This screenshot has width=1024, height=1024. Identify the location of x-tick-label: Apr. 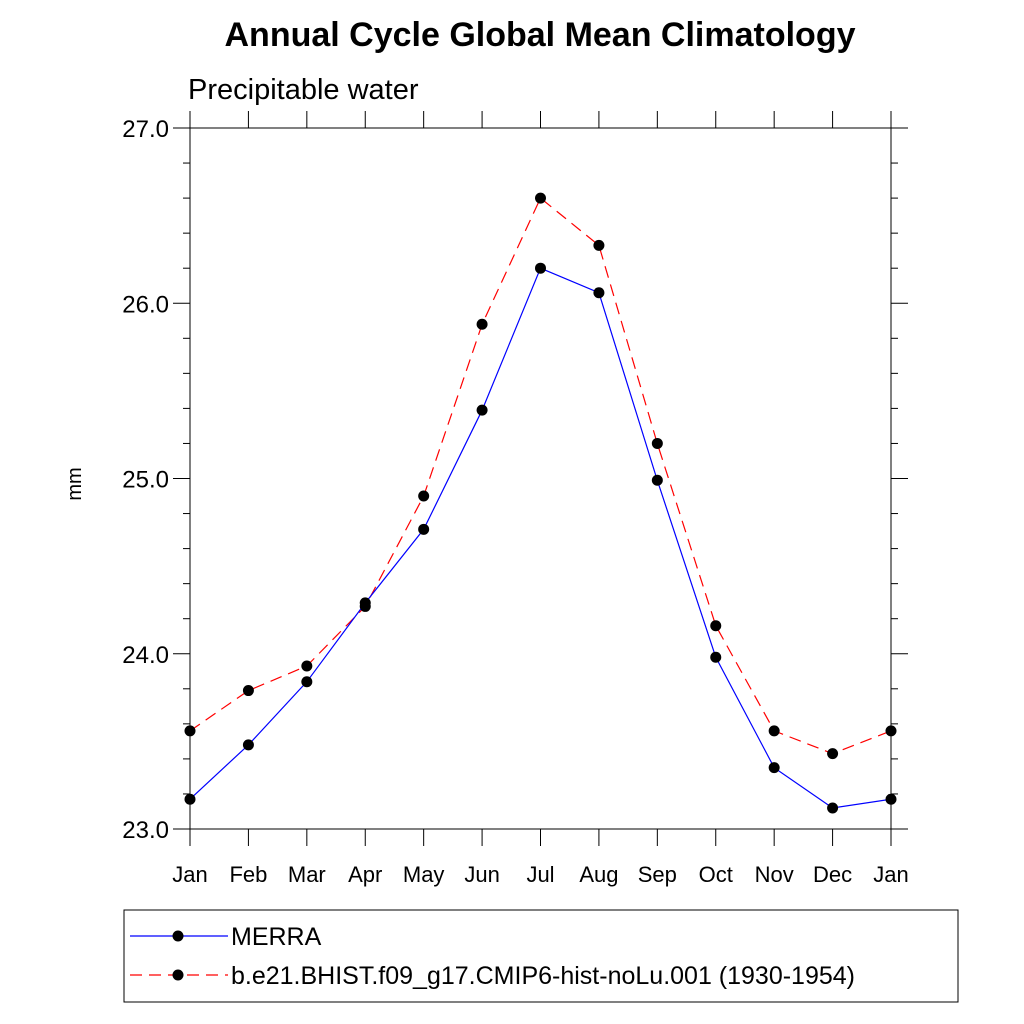
(365, 874).